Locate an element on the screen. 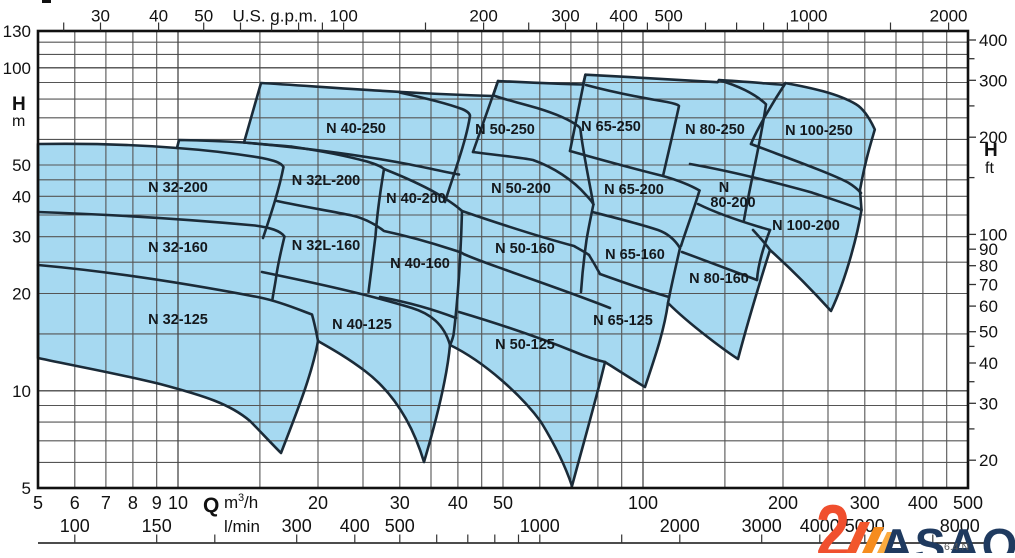 Image resolution: width=1015 pixels, height=558 pixels. svg-text: ft is located at coordinates (989, 168).